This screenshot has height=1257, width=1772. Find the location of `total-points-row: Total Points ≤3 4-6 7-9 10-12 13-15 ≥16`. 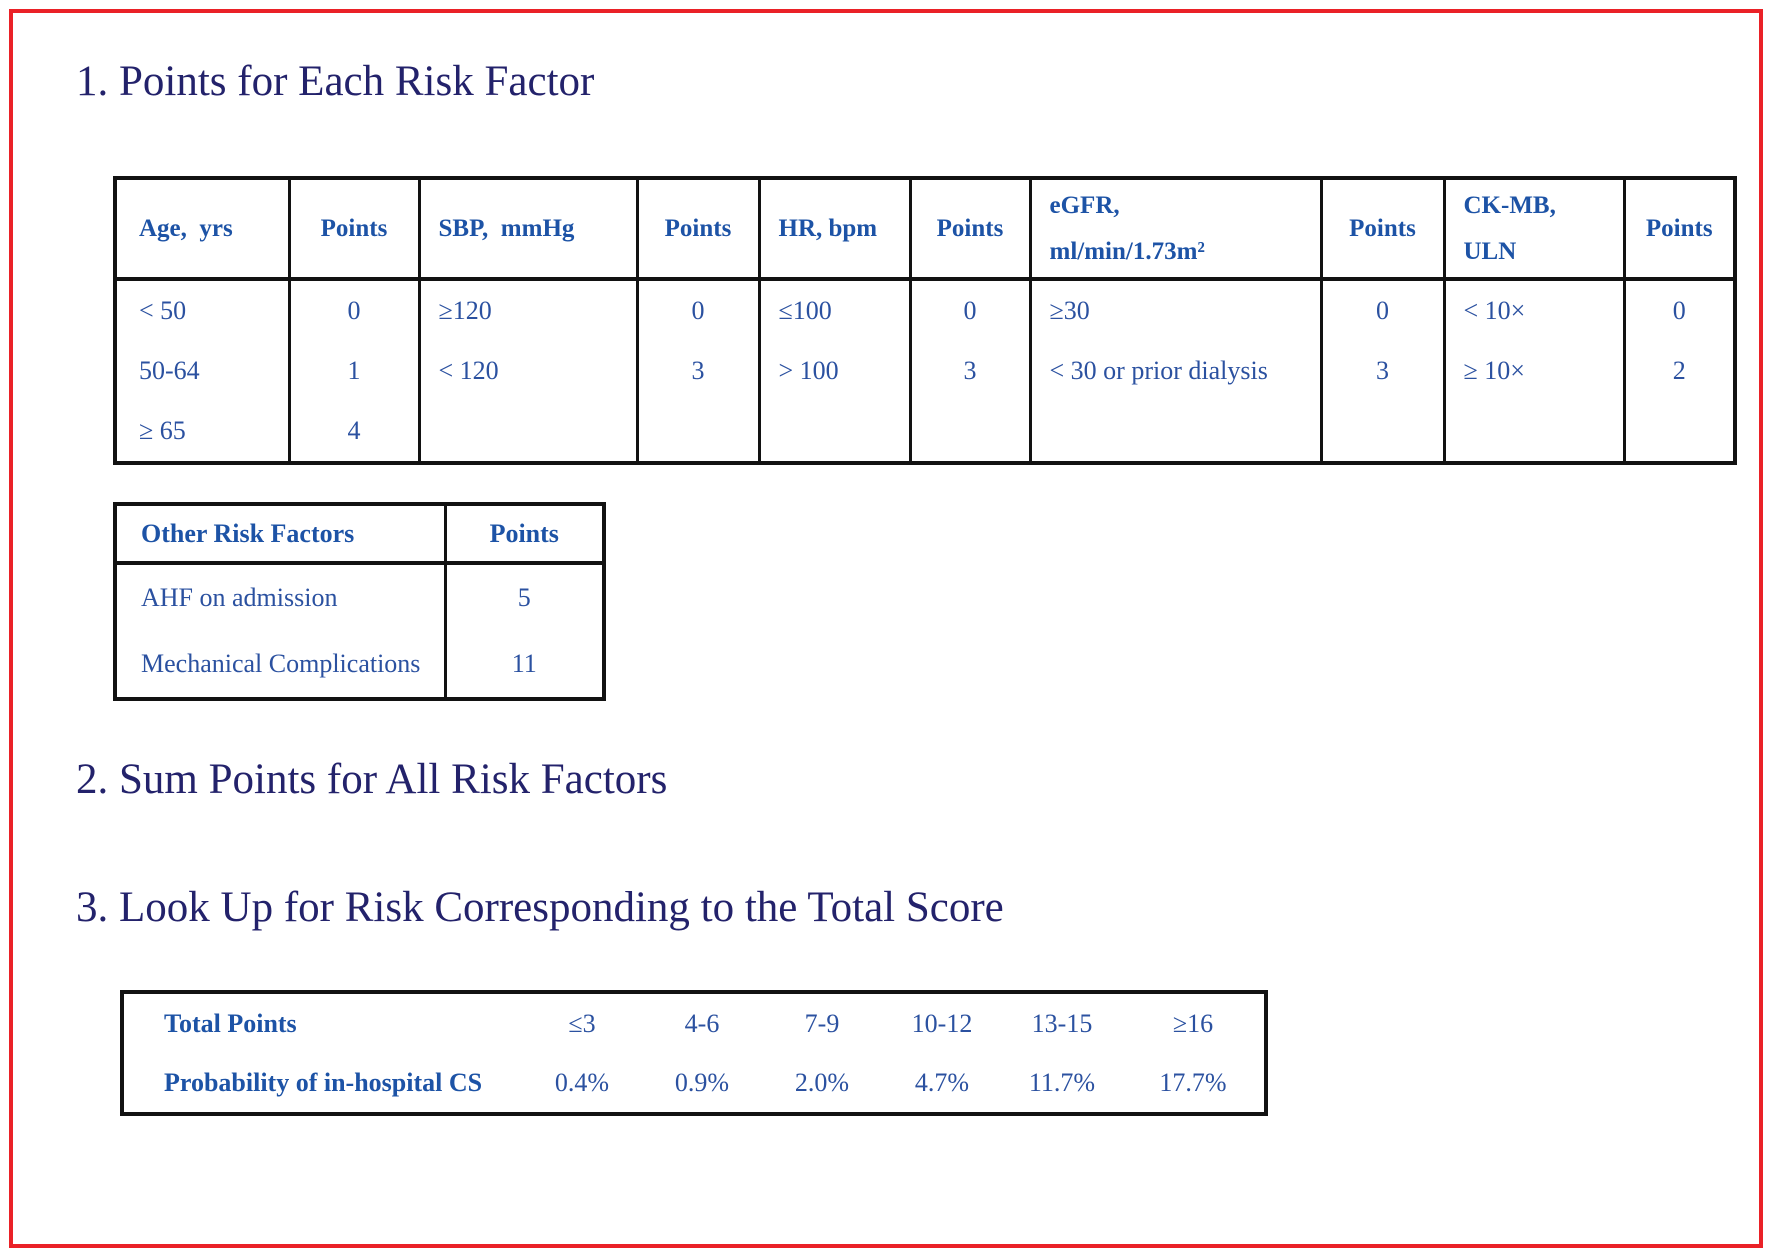

total-points-row: Total Points ≤3 4-6 7-9 10-12 13-15 ≥16 is located at coordinates (694, 1022).